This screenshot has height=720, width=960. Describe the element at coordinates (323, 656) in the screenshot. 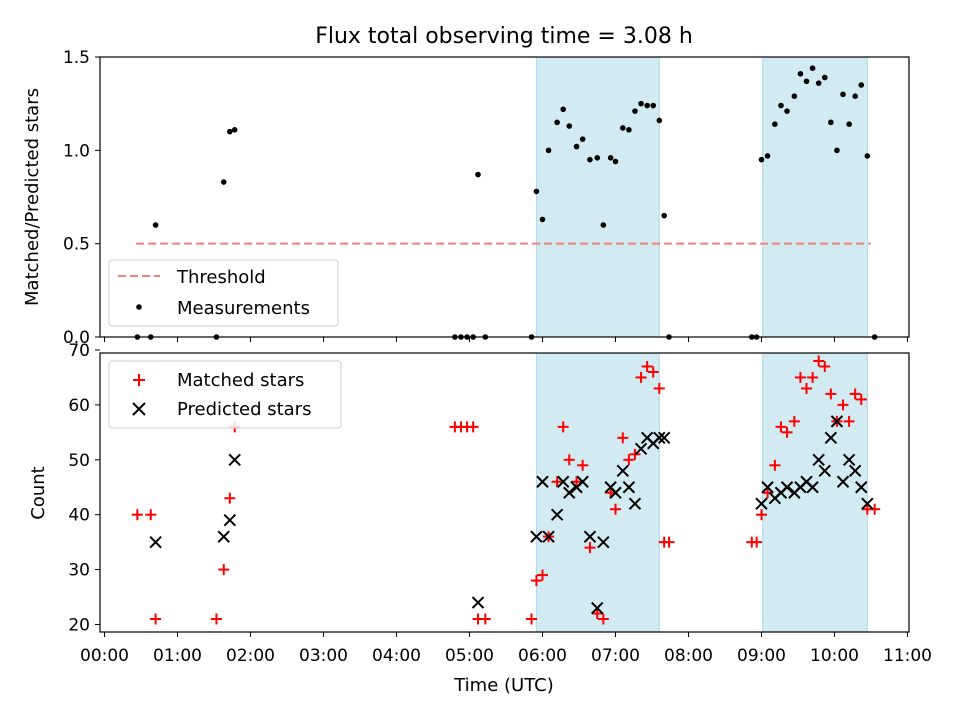

I see `x-tick-label-3: 03:00` at that location.